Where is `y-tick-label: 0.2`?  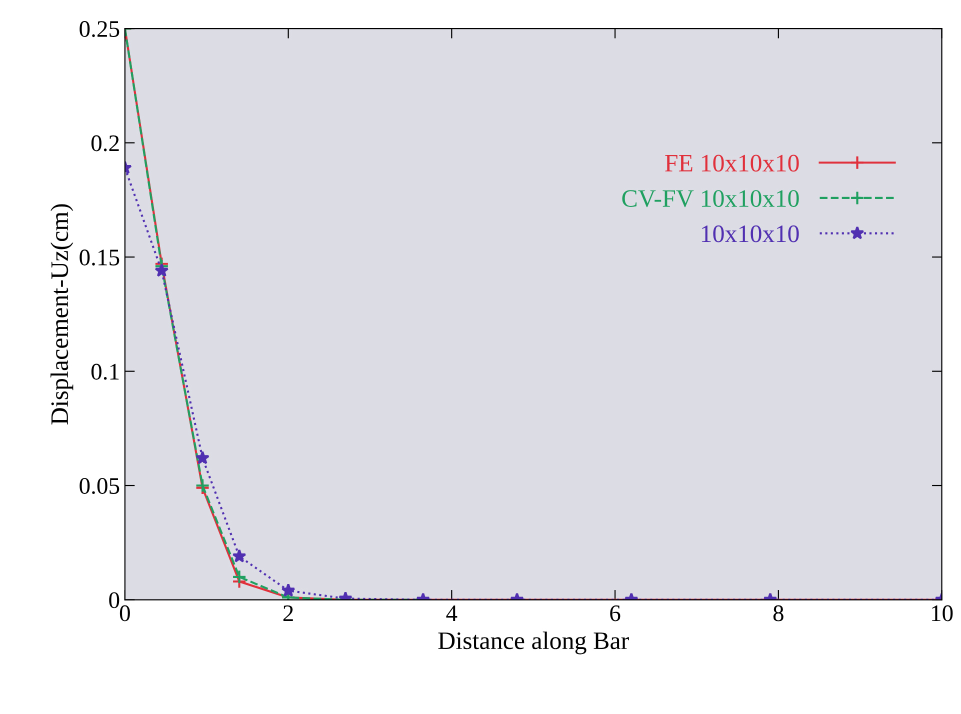
y-tick-label: 0.2 is located at coordinates (105, 143).